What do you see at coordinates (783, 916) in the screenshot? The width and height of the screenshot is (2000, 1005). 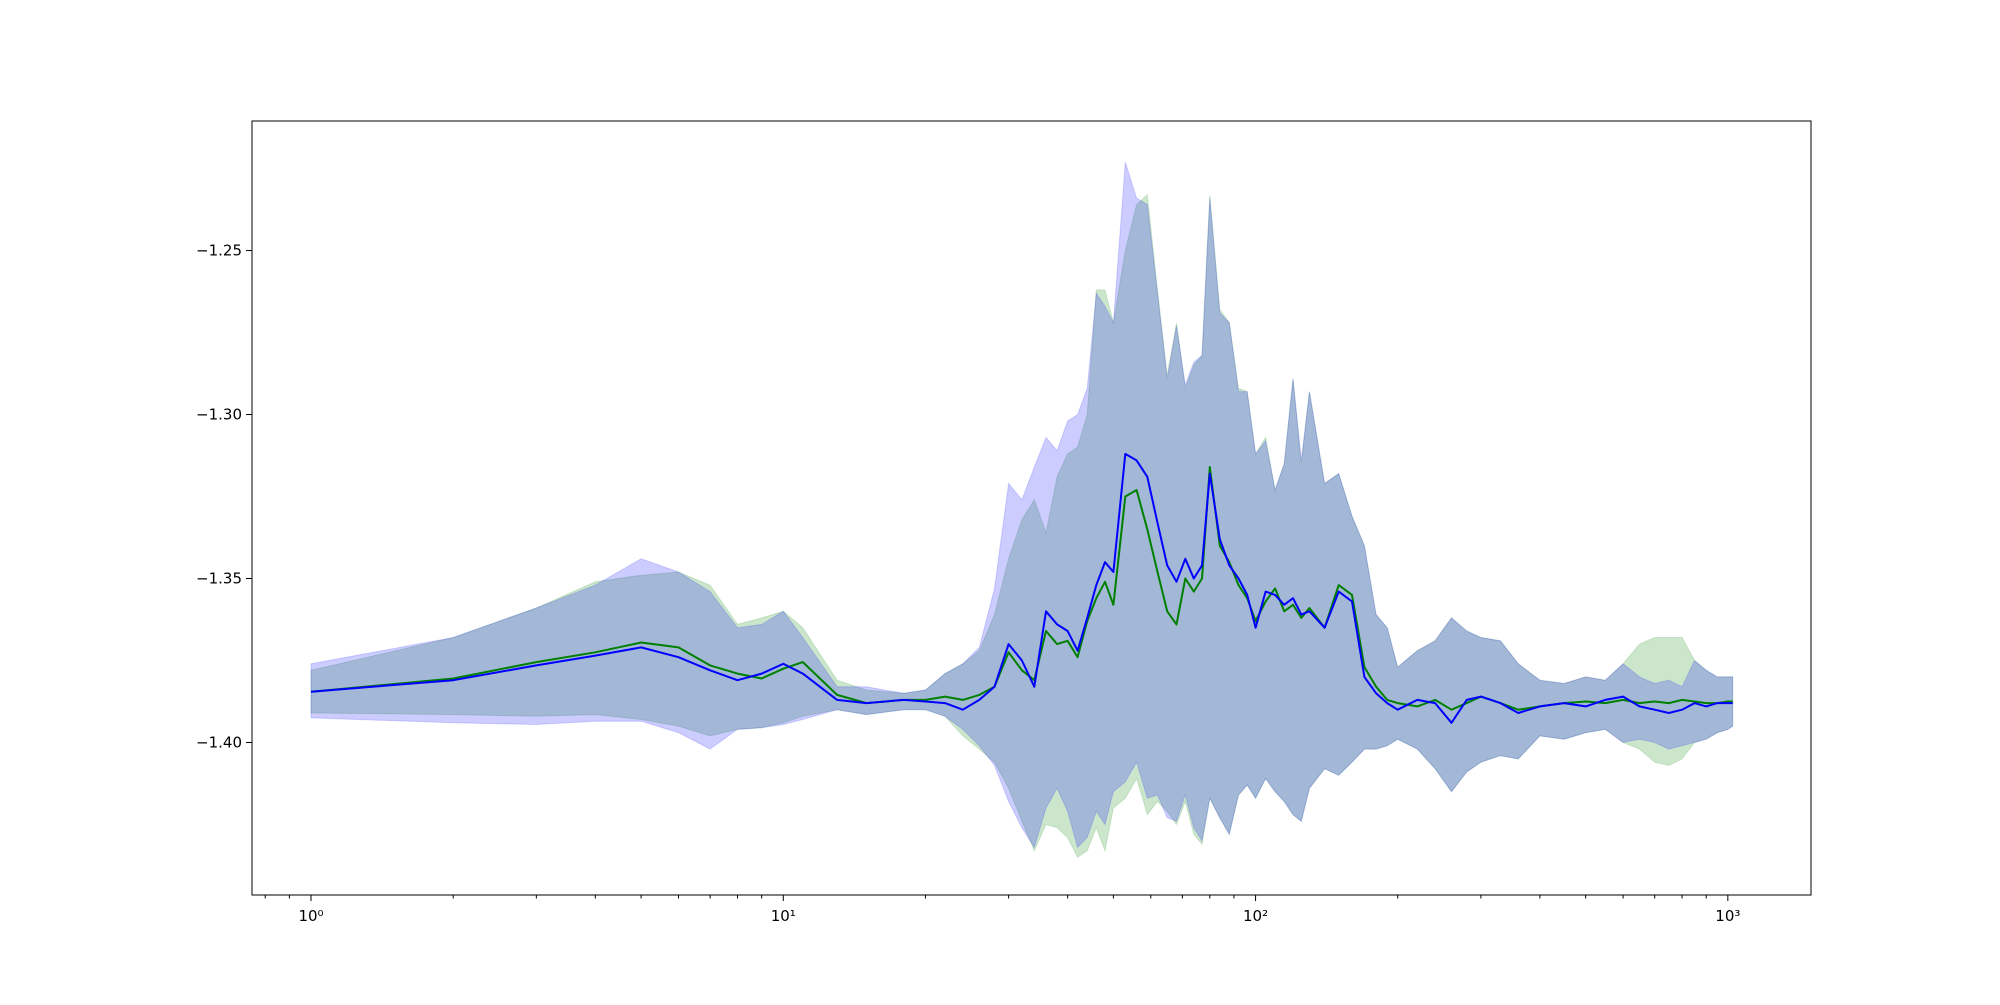 I see `x-tick-label: 10¹` at bounding box center [783, 916].